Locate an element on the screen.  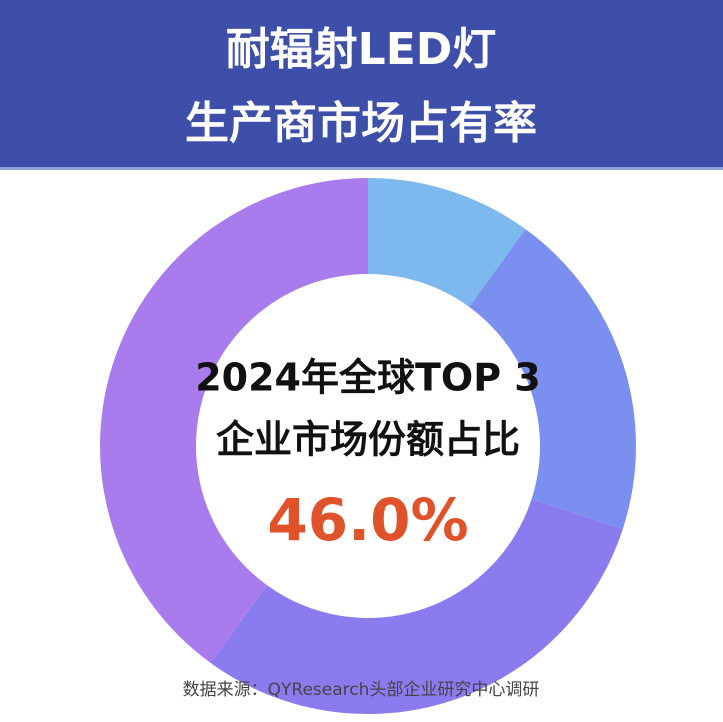
chart-subtitle: 生产商市场占有率 is located at coordinates (361, 123).